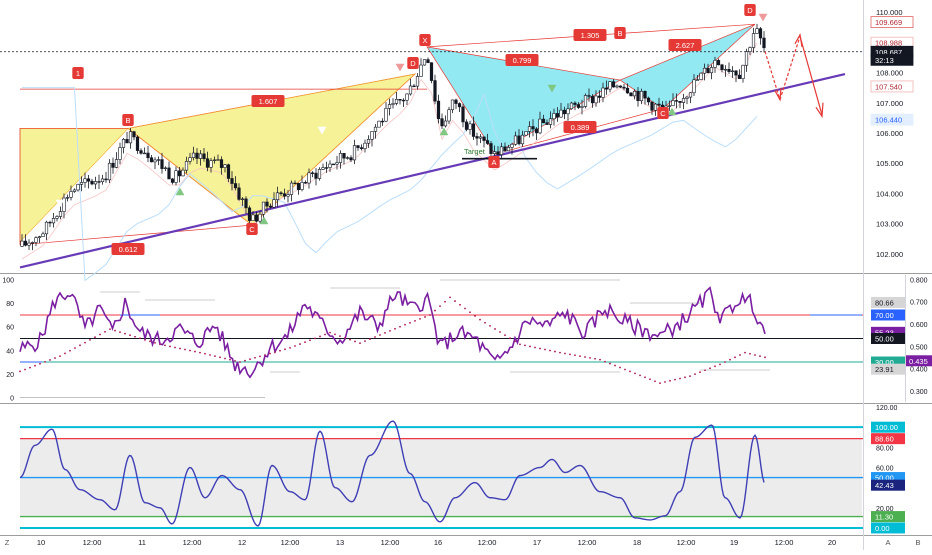 Image resolution: width=932 pixels, height=555 pixels. Describe the element at coordinates (888, 120) in the screenshot. I see `price-badge-label: 106.440` at that location.